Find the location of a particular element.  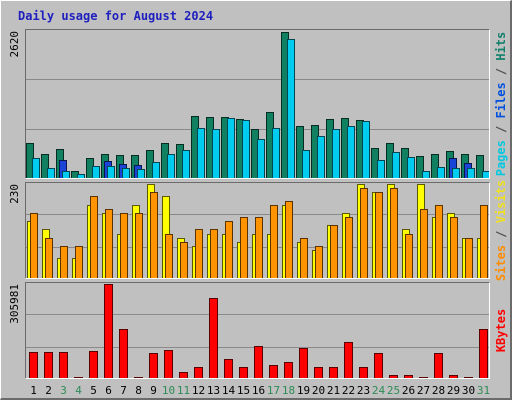

x-tick-label: 1 is located at coordinates (33, 390).